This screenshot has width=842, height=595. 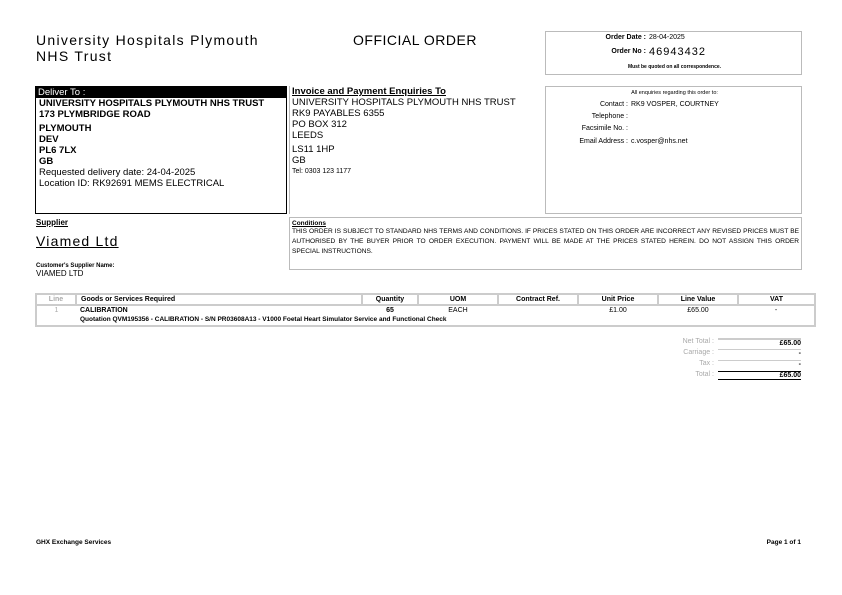 What do you see at coordinates (415, 40) in the screenshot?
I see `document-title: OFFICIAL ORDER` at bounding box center [415, 40].